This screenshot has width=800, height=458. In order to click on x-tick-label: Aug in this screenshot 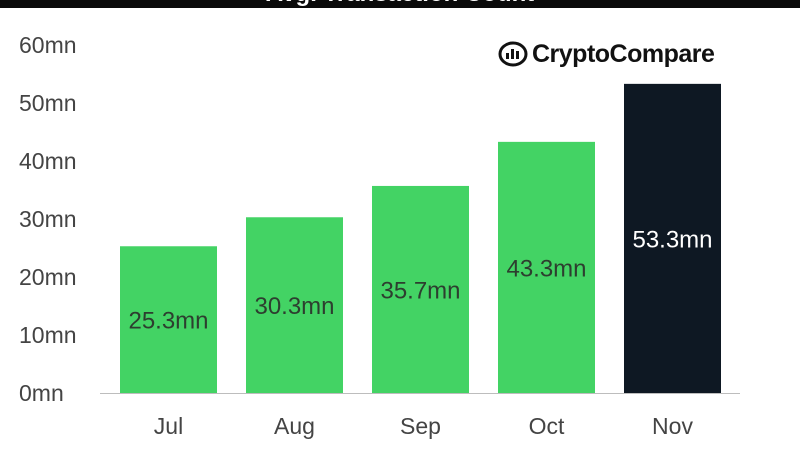, I will do `click(294, 426)`.